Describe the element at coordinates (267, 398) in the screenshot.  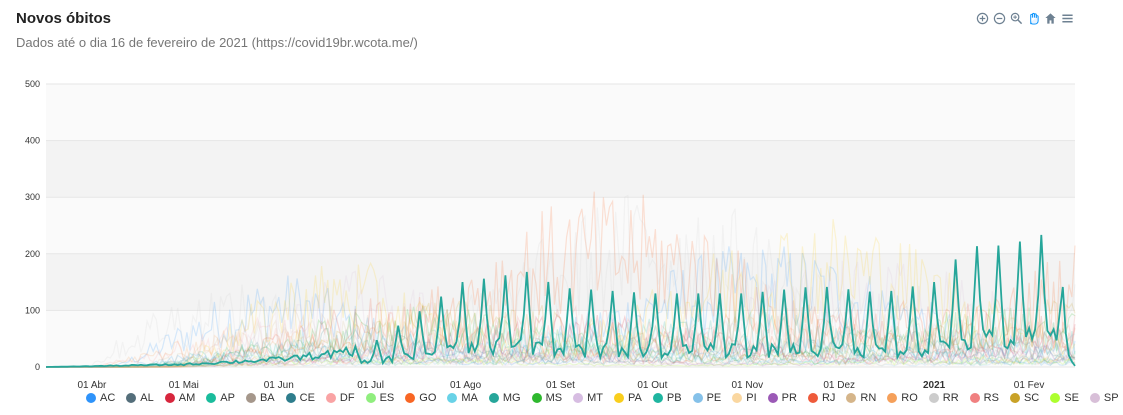
I see `legend-label: BA` at that location.